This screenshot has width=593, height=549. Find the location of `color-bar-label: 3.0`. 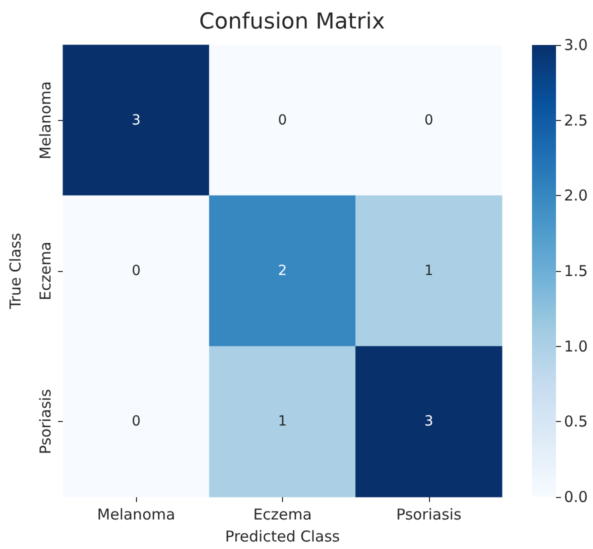

color-bar-label: 3.0 is located at coordinates (576, 45).